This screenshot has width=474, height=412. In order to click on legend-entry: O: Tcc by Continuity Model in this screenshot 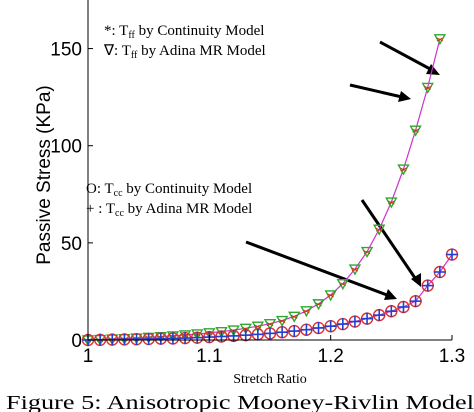, I will do `click(169, 190)`.